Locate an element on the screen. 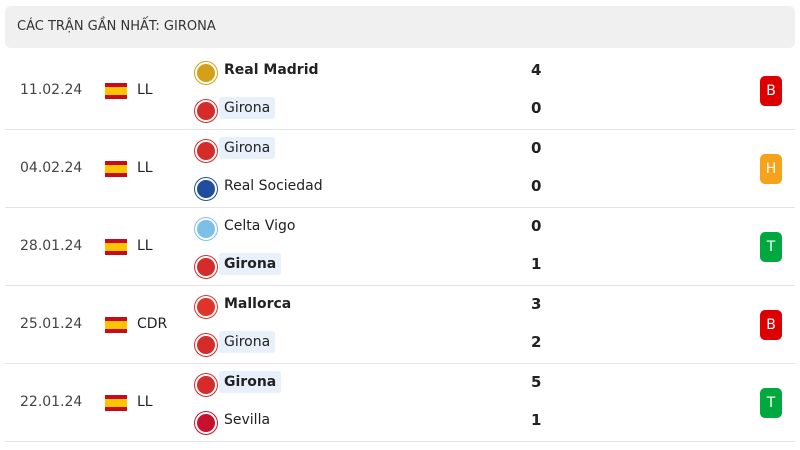 The image size is (800, 450). team-name: Mallorca is located at coordinates (258, 304).